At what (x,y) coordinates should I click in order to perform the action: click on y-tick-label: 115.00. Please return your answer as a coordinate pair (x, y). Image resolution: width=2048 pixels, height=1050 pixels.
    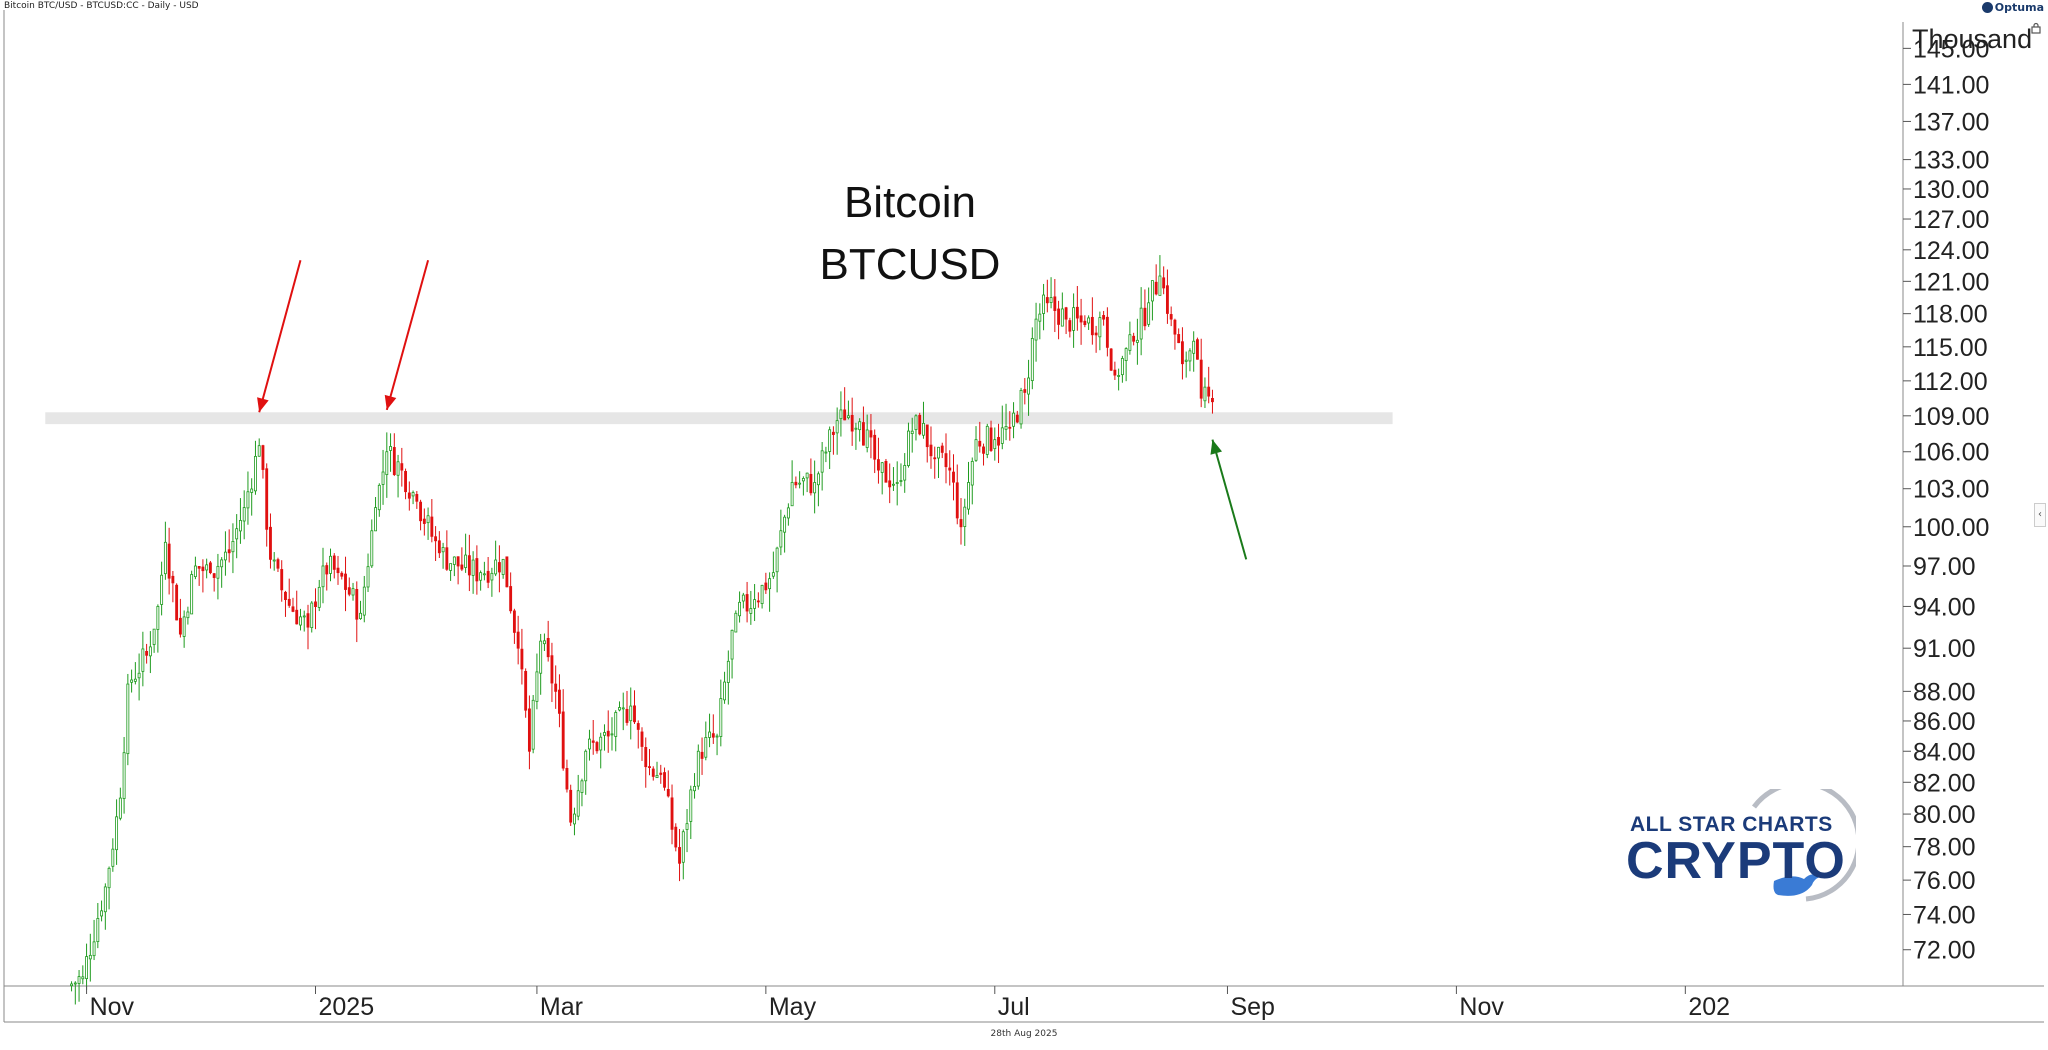
    Looking at the image, I should click on (1950, 348).